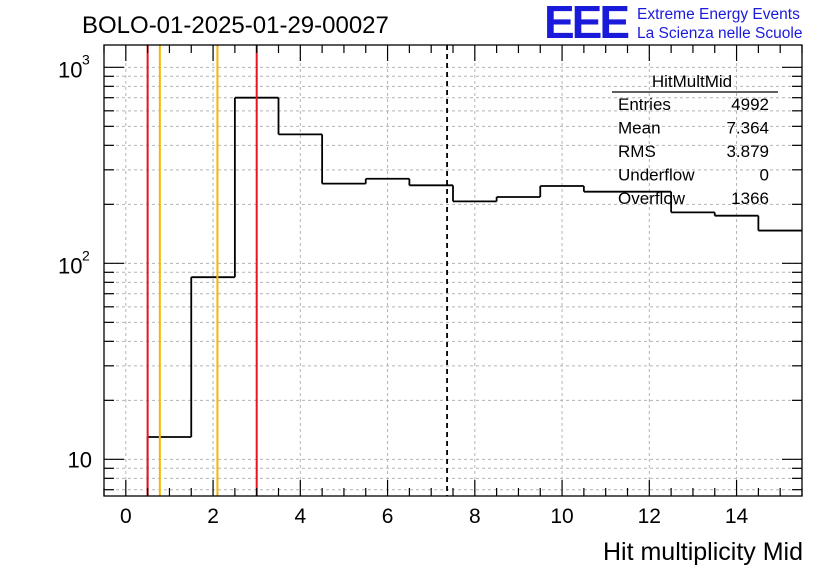 This screenshot has width=836, height=572. What do you see at coordinates (747, 151) in the screenshot?
I see `stats-row-value: 3.879` at bounding box center [747, 151].